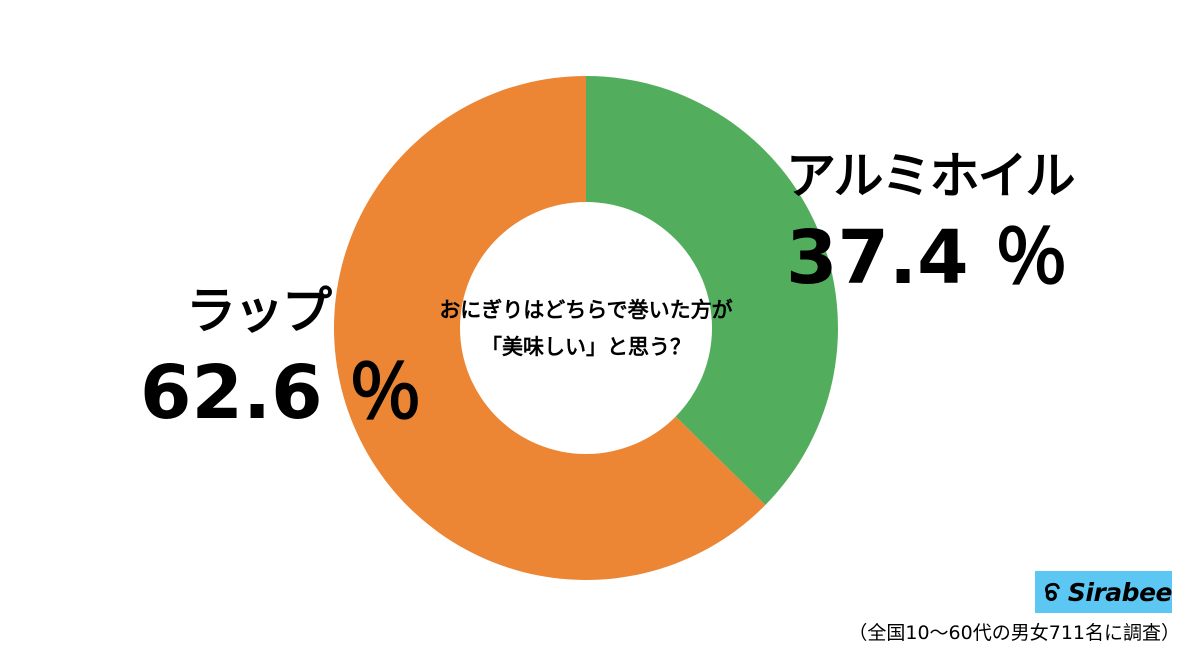  I want to click on series-label-aluminum: アルミホイル, so click(930, 176).